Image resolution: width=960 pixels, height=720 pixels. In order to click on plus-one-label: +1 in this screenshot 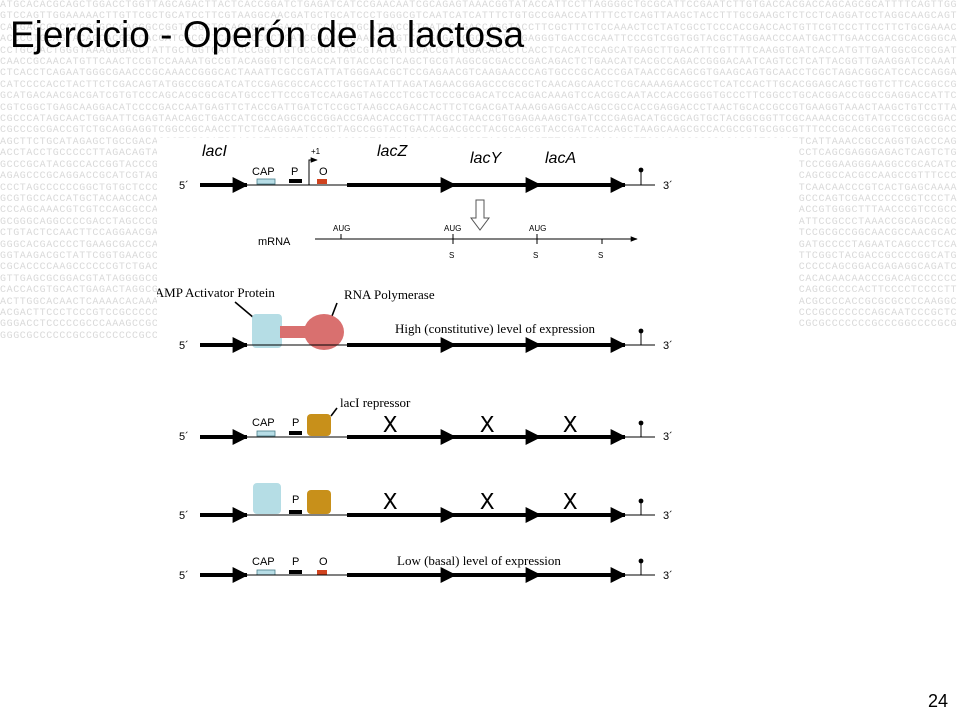, I will do `click(316, 151)`.